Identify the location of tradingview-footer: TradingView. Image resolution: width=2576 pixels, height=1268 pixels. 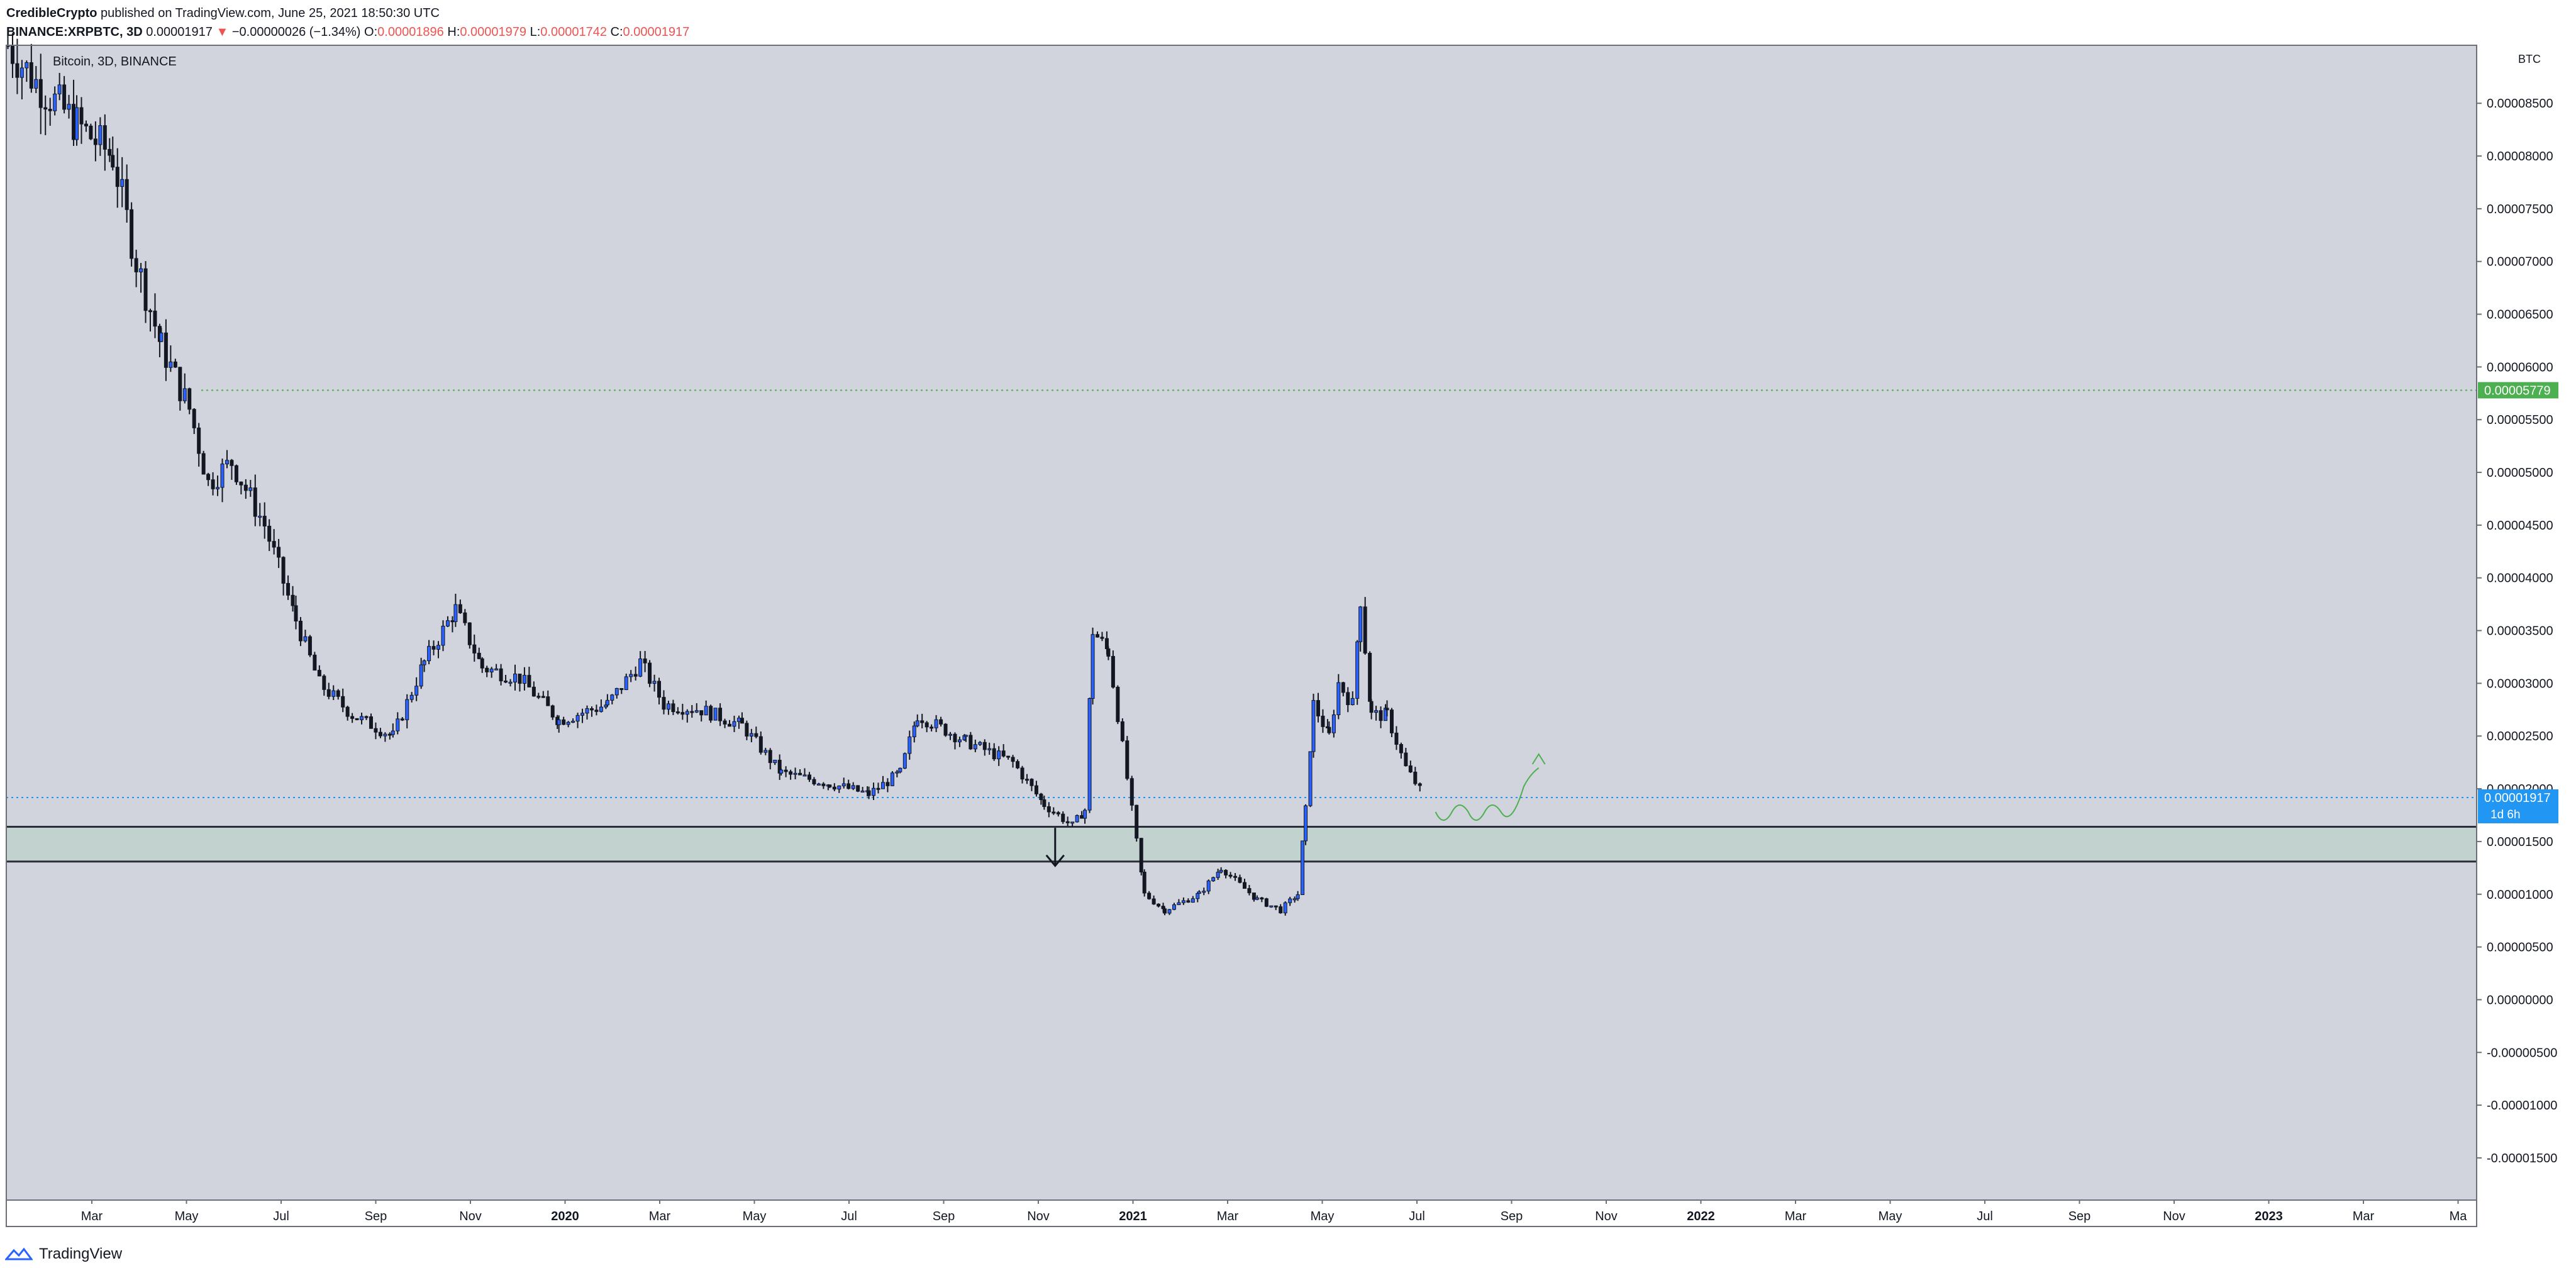
(63, 1254).